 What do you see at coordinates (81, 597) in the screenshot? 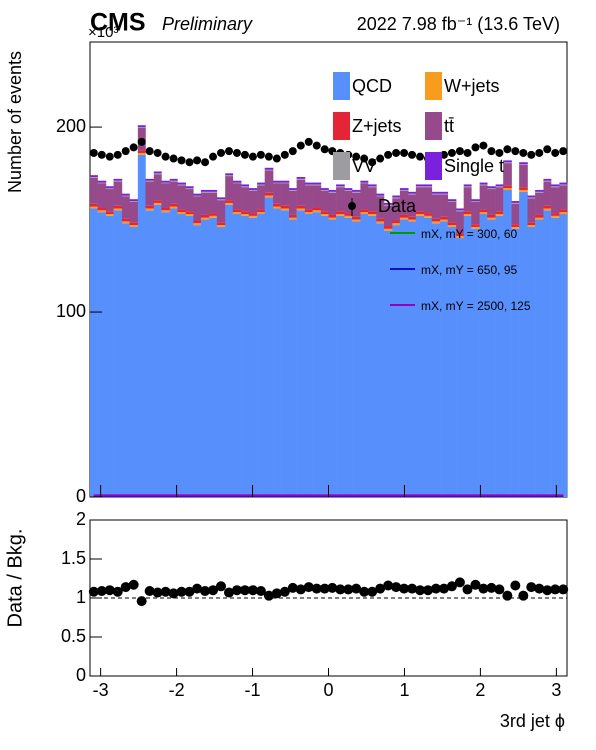
I see `ratio-y-tick-label: 1` at bounding box center [81, 597].